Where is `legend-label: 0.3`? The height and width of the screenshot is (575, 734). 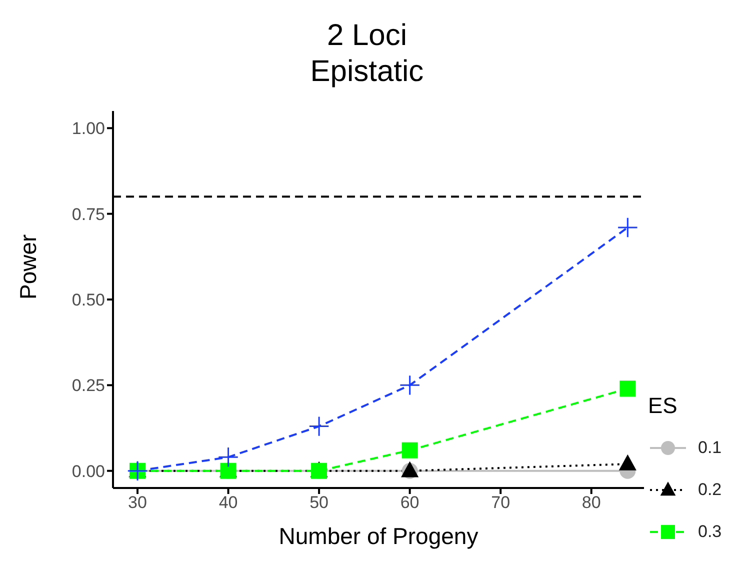
legend-label: 0.3 is located at coordinates (710, 532).